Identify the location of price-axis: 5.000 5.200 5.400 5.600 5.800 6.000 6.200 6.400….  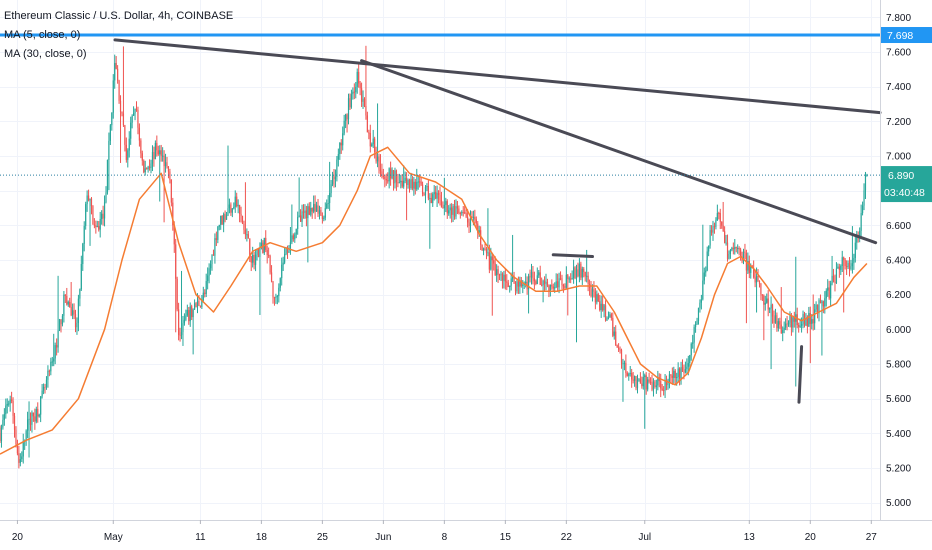
(898, 261).